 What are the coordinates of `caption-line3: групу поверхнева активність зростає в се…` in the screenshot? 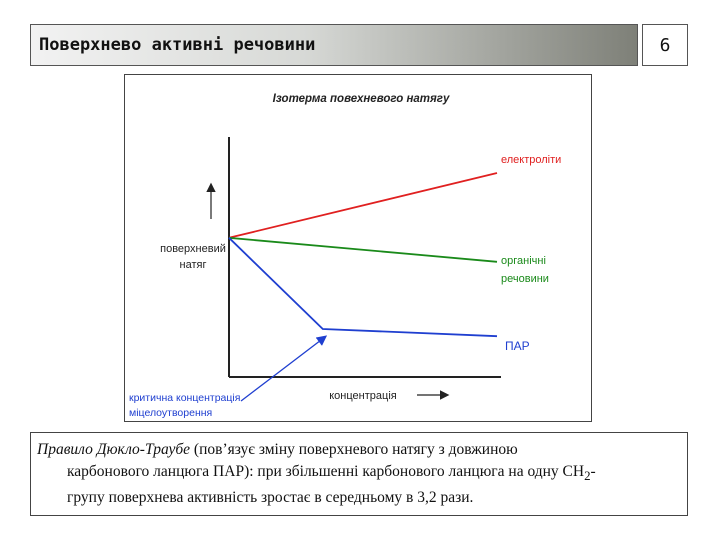 It's located at (270, 498).